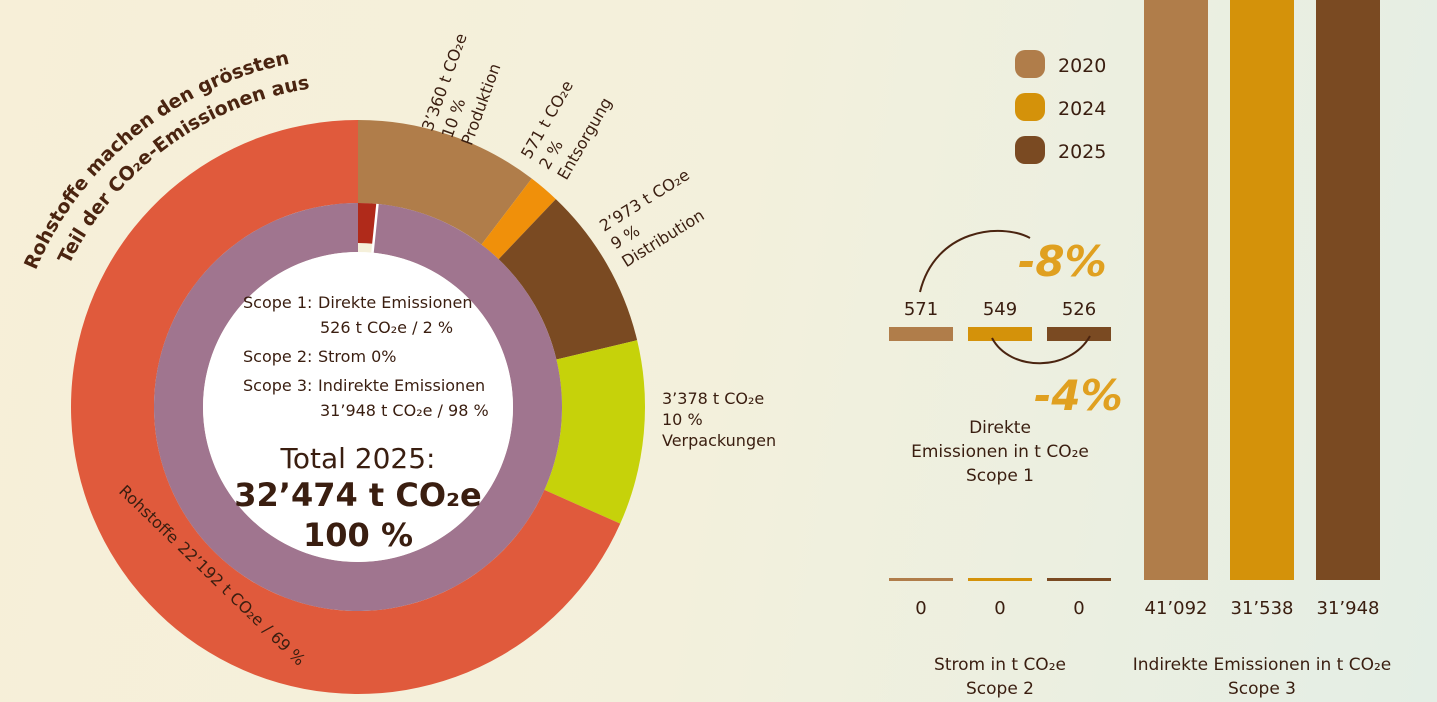 Image resolution: width=1437 pixels, height=702 pixels. I want to click on value-label: 31’948, so click(1348, 608).